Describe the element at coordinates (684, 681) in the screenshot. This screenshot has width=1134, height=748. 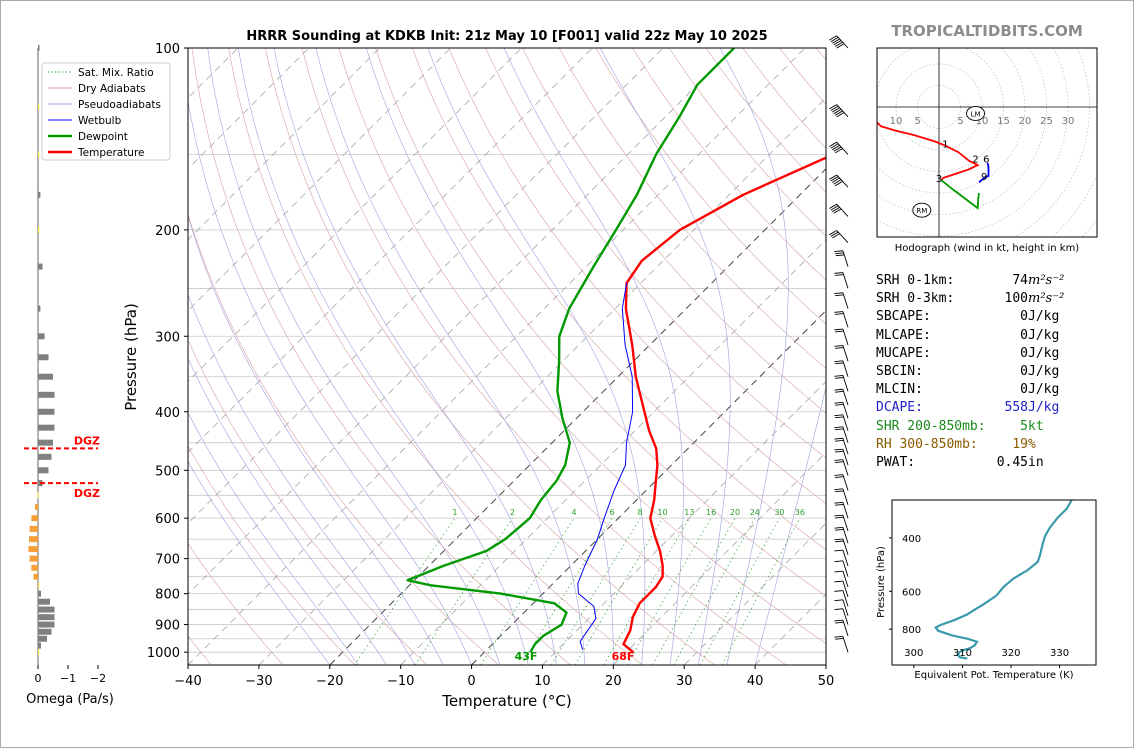
I see `x-tick-label: 30` at that location.